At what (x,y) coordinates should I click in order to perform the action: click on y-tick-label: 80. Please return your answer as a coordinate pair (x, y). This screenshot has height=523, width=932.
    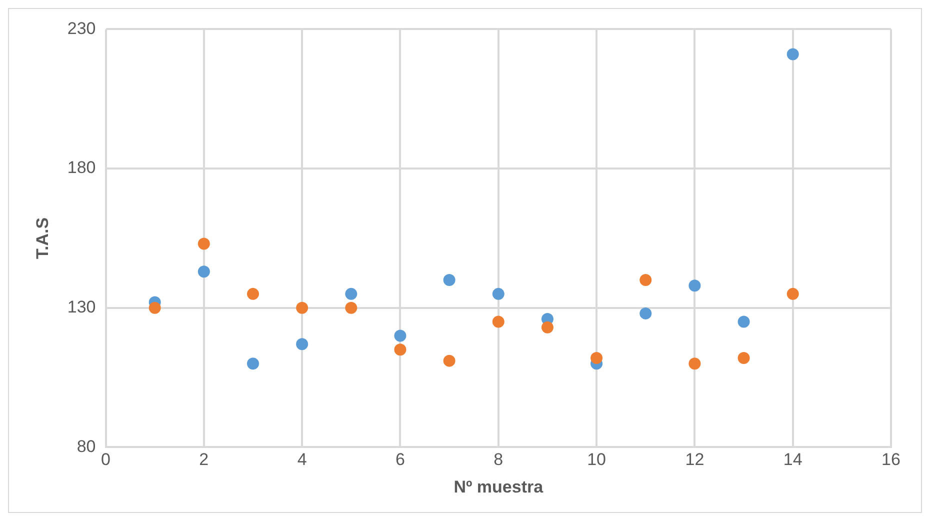
    Looking at the image, I should click on (86, 446).